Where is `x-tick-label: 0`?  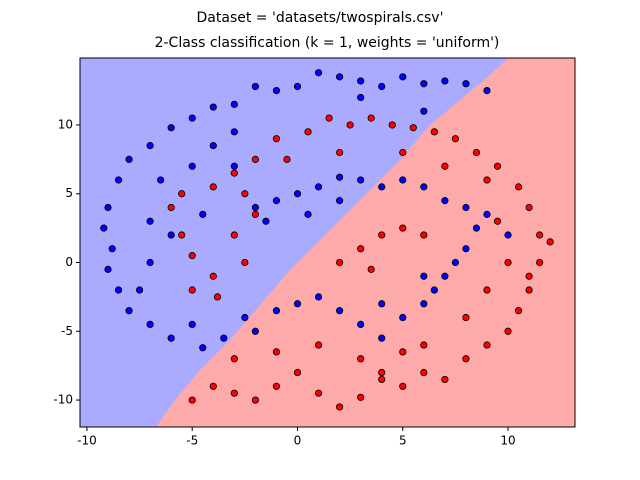 x-tick-label: 0 is located at coordinates (298, 441).